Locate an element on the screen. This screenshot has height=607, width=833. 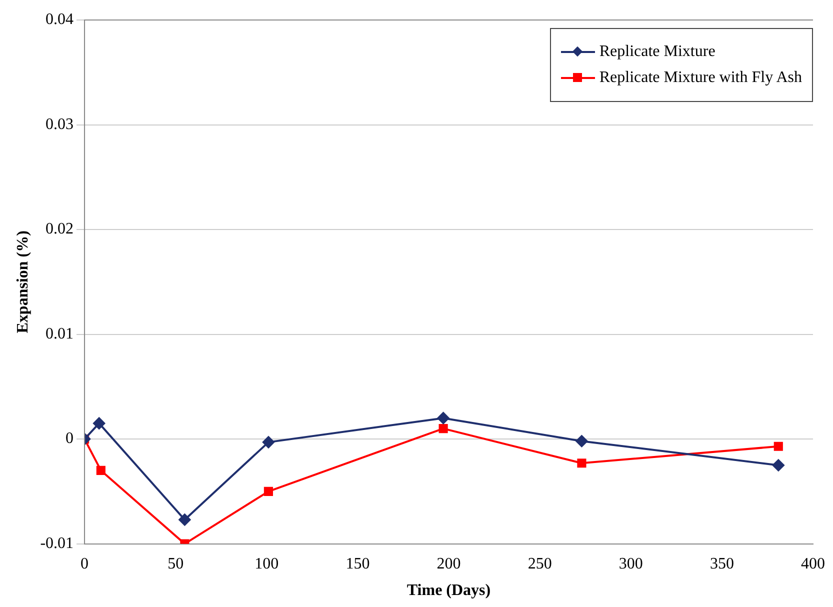
x-tick-label: 350 is located at coordinates (722, 564).